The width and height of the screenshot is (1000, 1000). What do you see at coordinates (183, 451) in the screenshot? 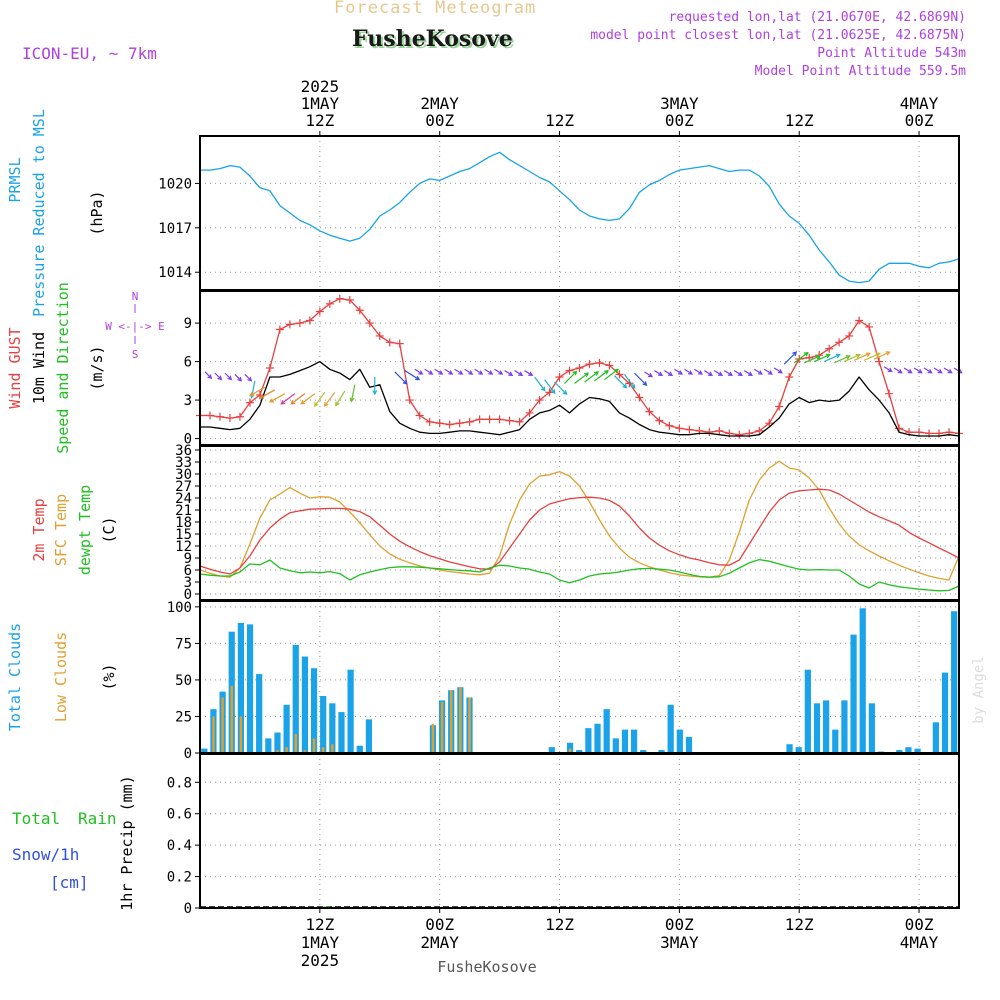
I see `temp-tick-label: 36` at bounding box center [183, 451].